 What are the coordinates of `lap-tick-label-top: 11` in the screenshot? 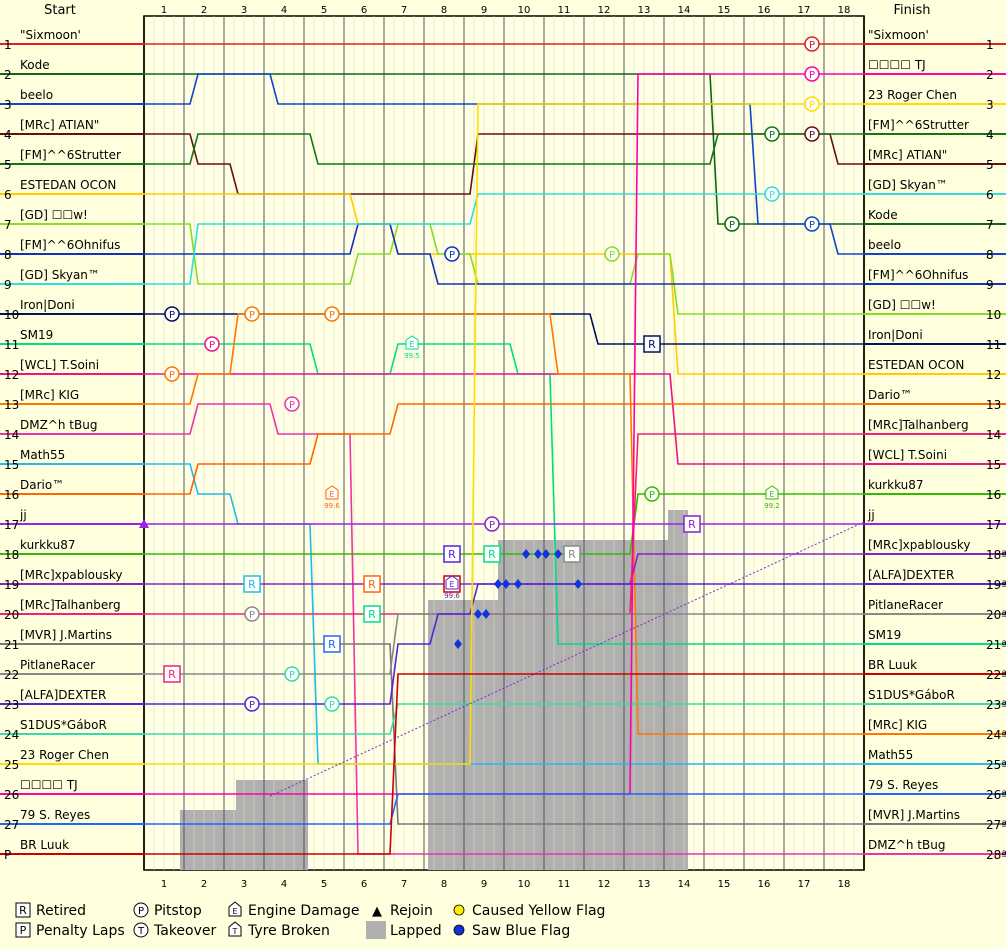 It's located at (564, 10).